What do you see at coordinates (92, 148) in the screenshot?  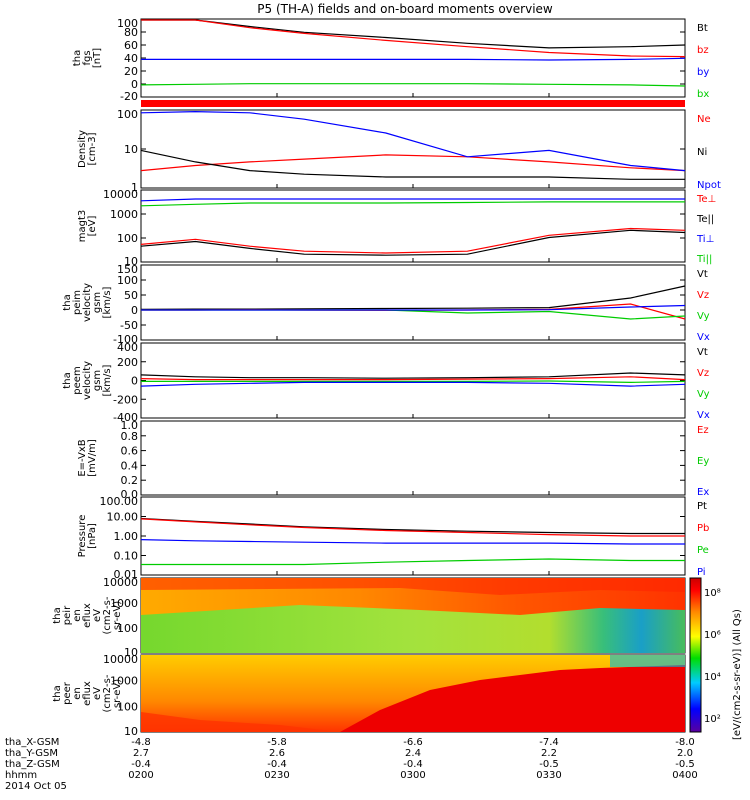 I see `y-axis-label: [cm-3]` at bounding box center [92, 148].